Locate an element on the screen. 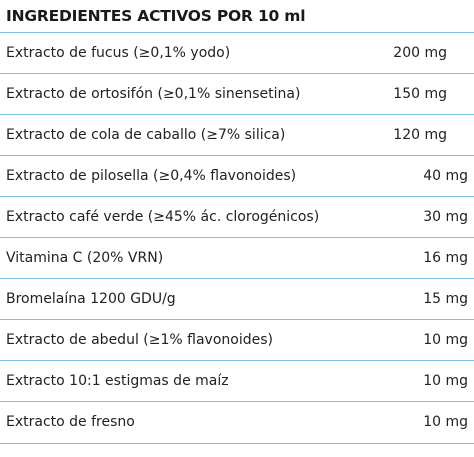 The width and height of the screenshot is (474, 457). ingredient-name: Extracto de fresno is located at coordinates (70, 422).